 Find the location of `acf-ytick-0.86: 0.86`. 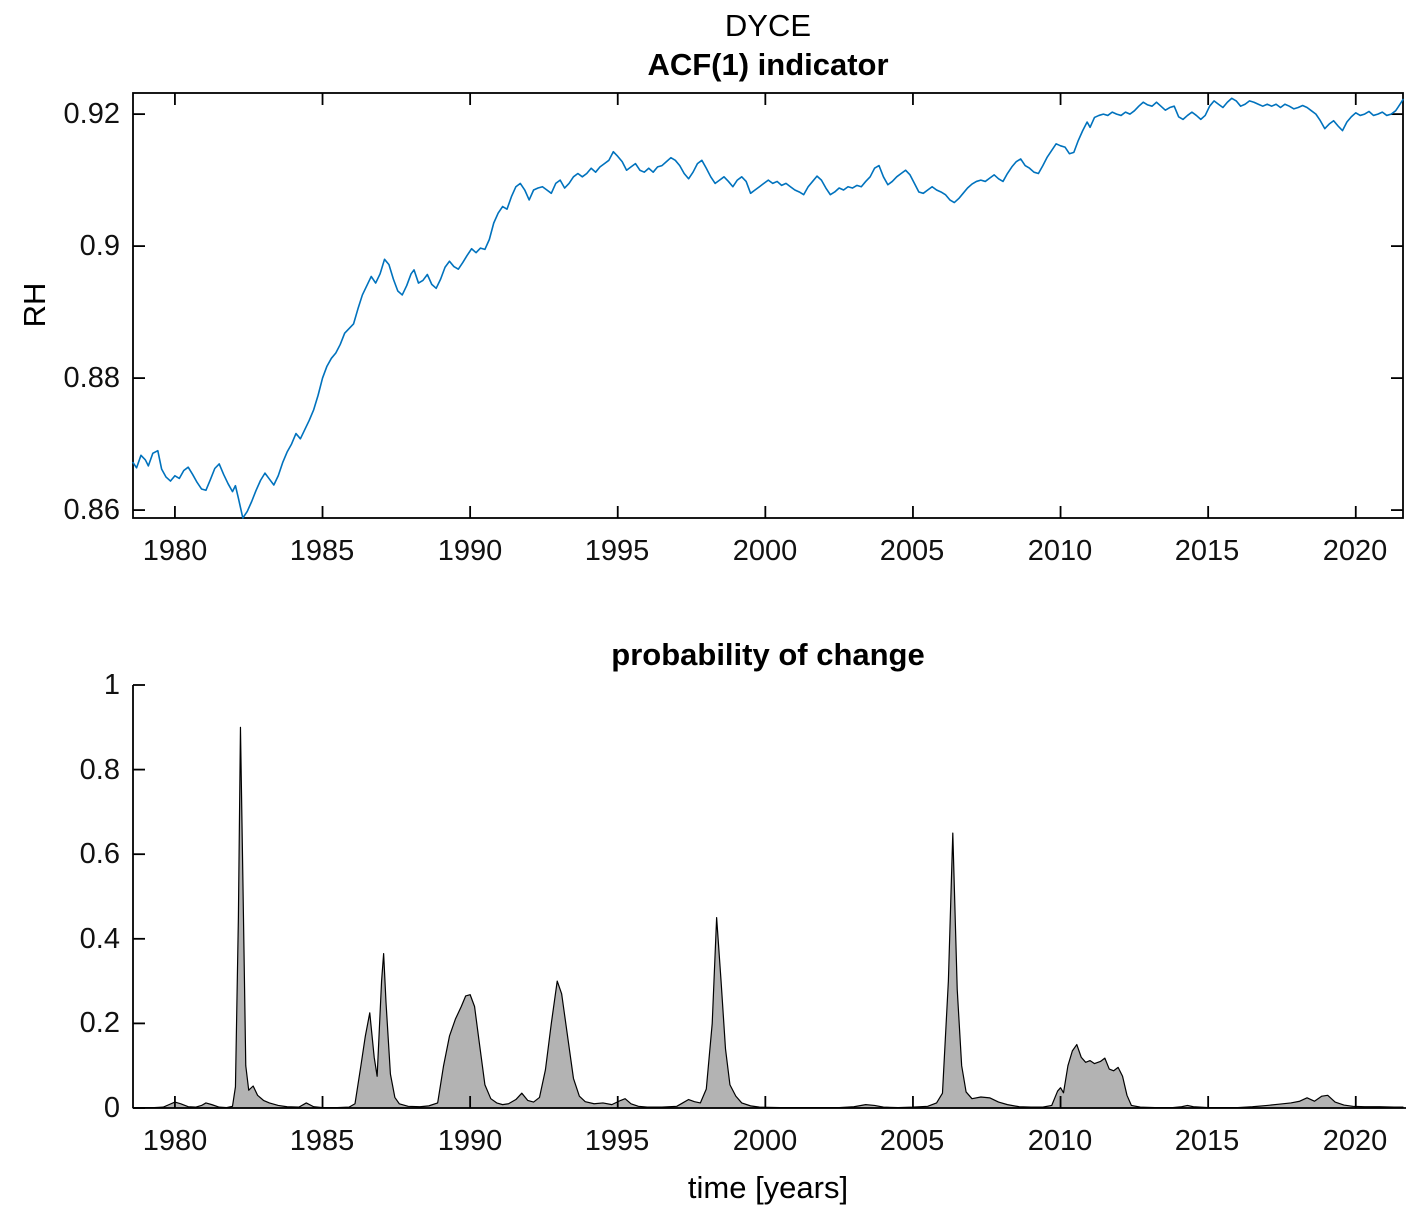

acf-ytick-0.86: 0.86 is located at coordinates (91, 510).